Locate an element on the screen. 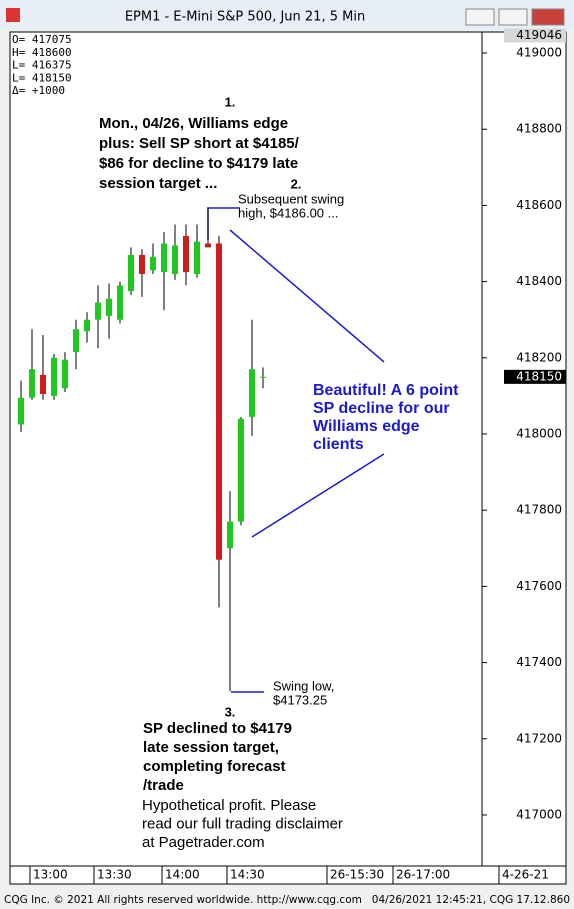  y-tick-label: 418800 is located at coordinates (539, 129).